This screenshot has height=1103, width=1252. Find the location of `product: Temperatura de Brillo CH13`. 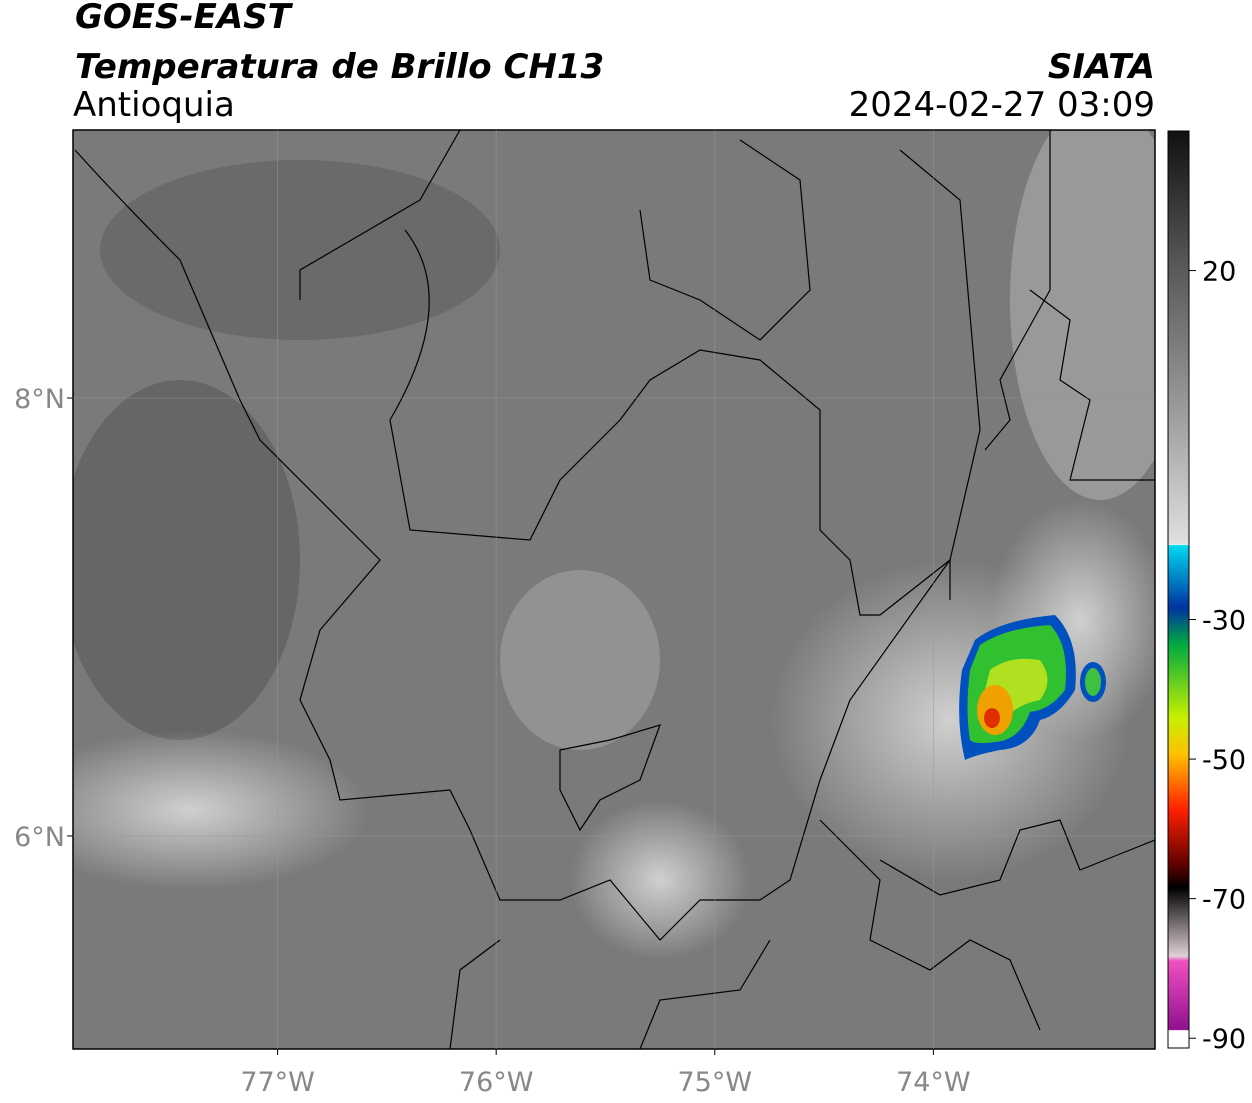

product: Temperatura de Brillo CH13 is located at coordinates (339, 67).